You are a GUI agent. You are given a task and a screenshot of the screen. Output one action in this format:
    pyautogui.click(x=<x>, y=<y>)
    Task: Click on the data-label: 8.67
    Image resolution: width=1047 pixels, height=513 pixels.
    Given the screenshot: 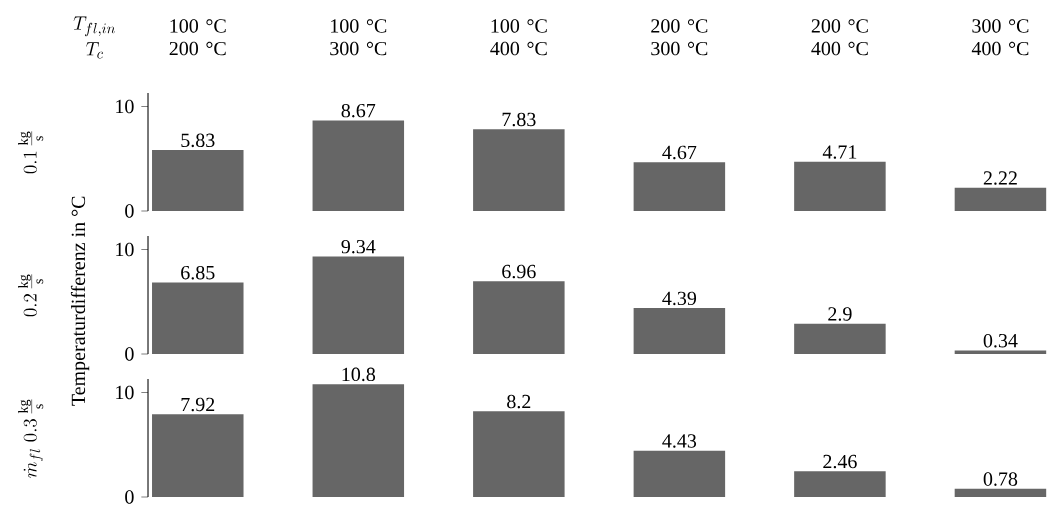 What is the action you would take?
    pyautogui.click(x=358, y=110)
    